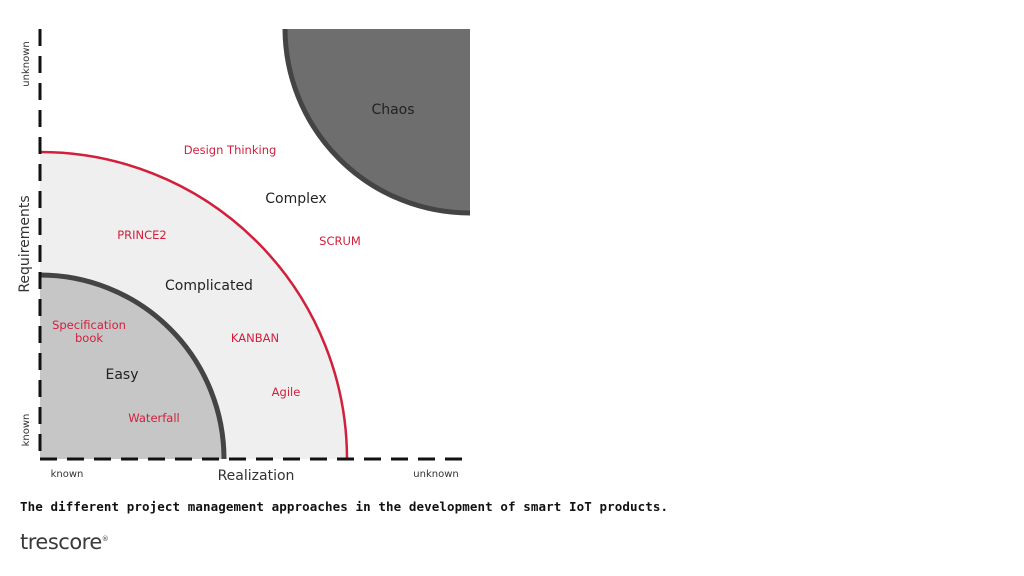  I want to click on y-axis-low-label: known, so click(26, 430).